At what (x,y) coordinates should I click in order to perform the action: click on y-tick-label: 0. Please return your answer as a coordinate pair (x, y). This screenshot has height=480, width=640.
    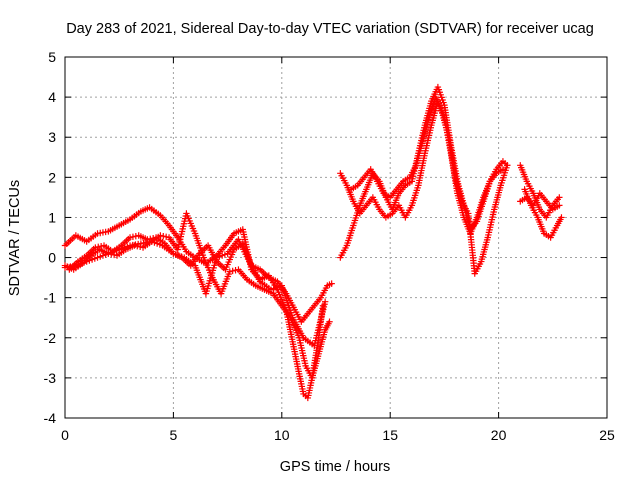
    Looking at the image, I should click on (52, 258).